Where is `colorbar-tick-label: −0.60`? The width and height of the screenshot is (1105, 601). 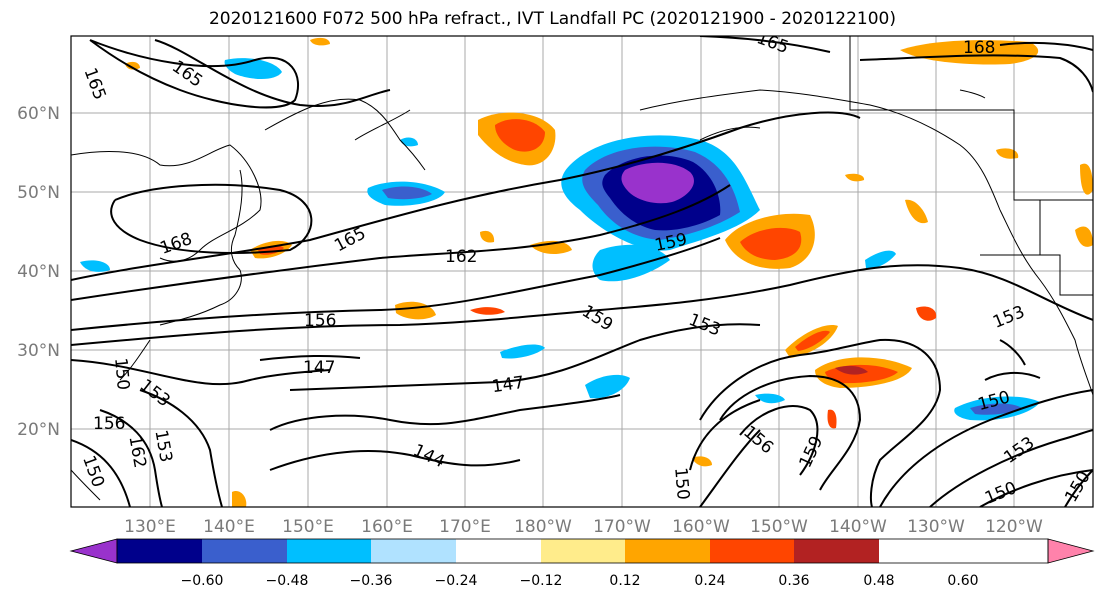 colorbar-tick-label: −0.60 is located at coordinates (202, 581).